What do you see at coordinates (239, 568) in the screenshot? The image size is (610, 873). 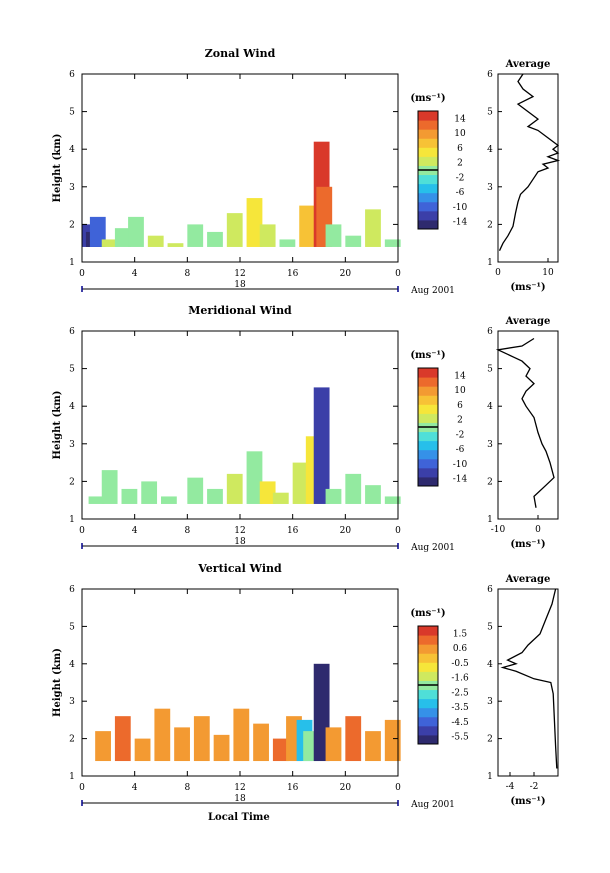 I see `chart-title: Vertical Wind` at bounding box center [239, 568].